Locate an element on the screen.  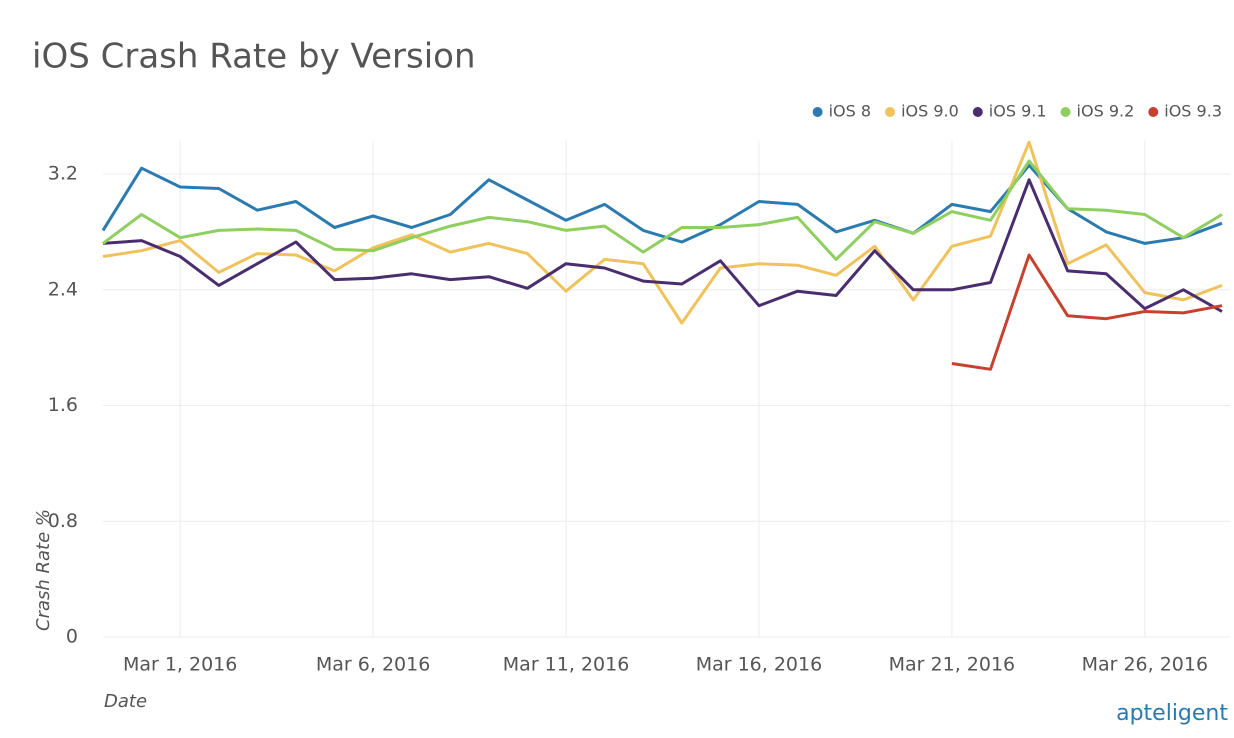
y-tick-label: 3.2 is located at coordinates (63, 174).